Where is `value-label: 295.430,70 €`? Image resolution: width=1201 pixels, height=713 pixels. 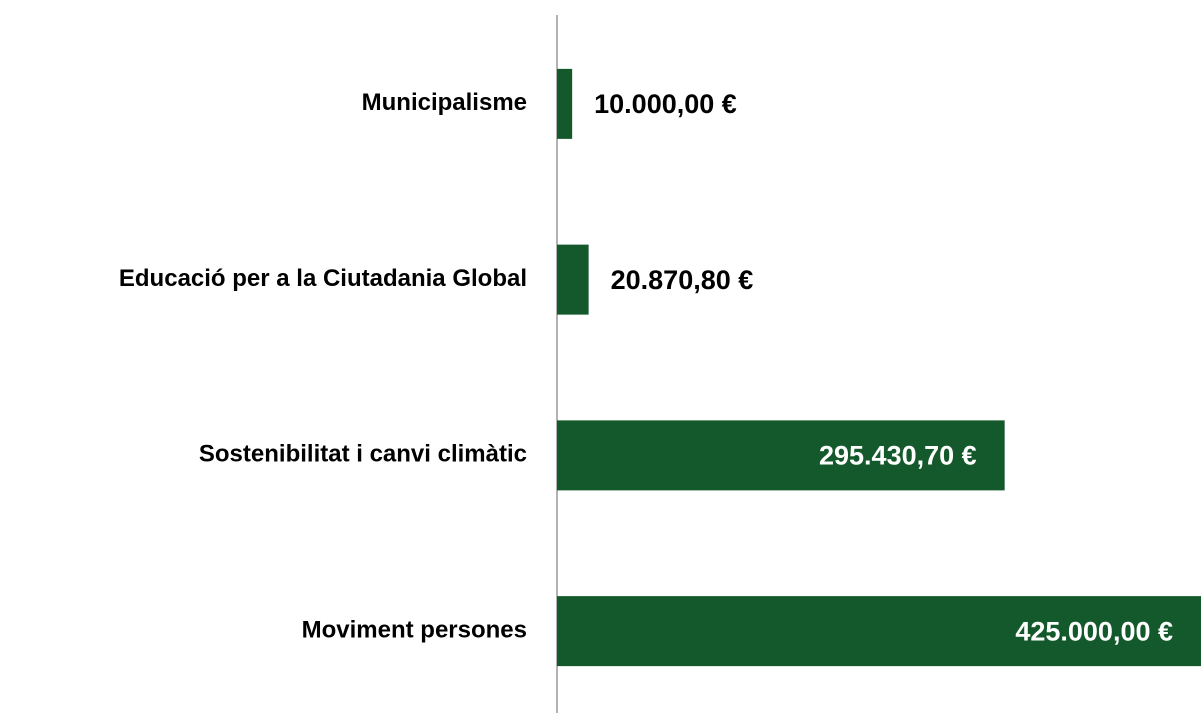 value-label: 295.430,70 € is located at coordinates (898, 456).